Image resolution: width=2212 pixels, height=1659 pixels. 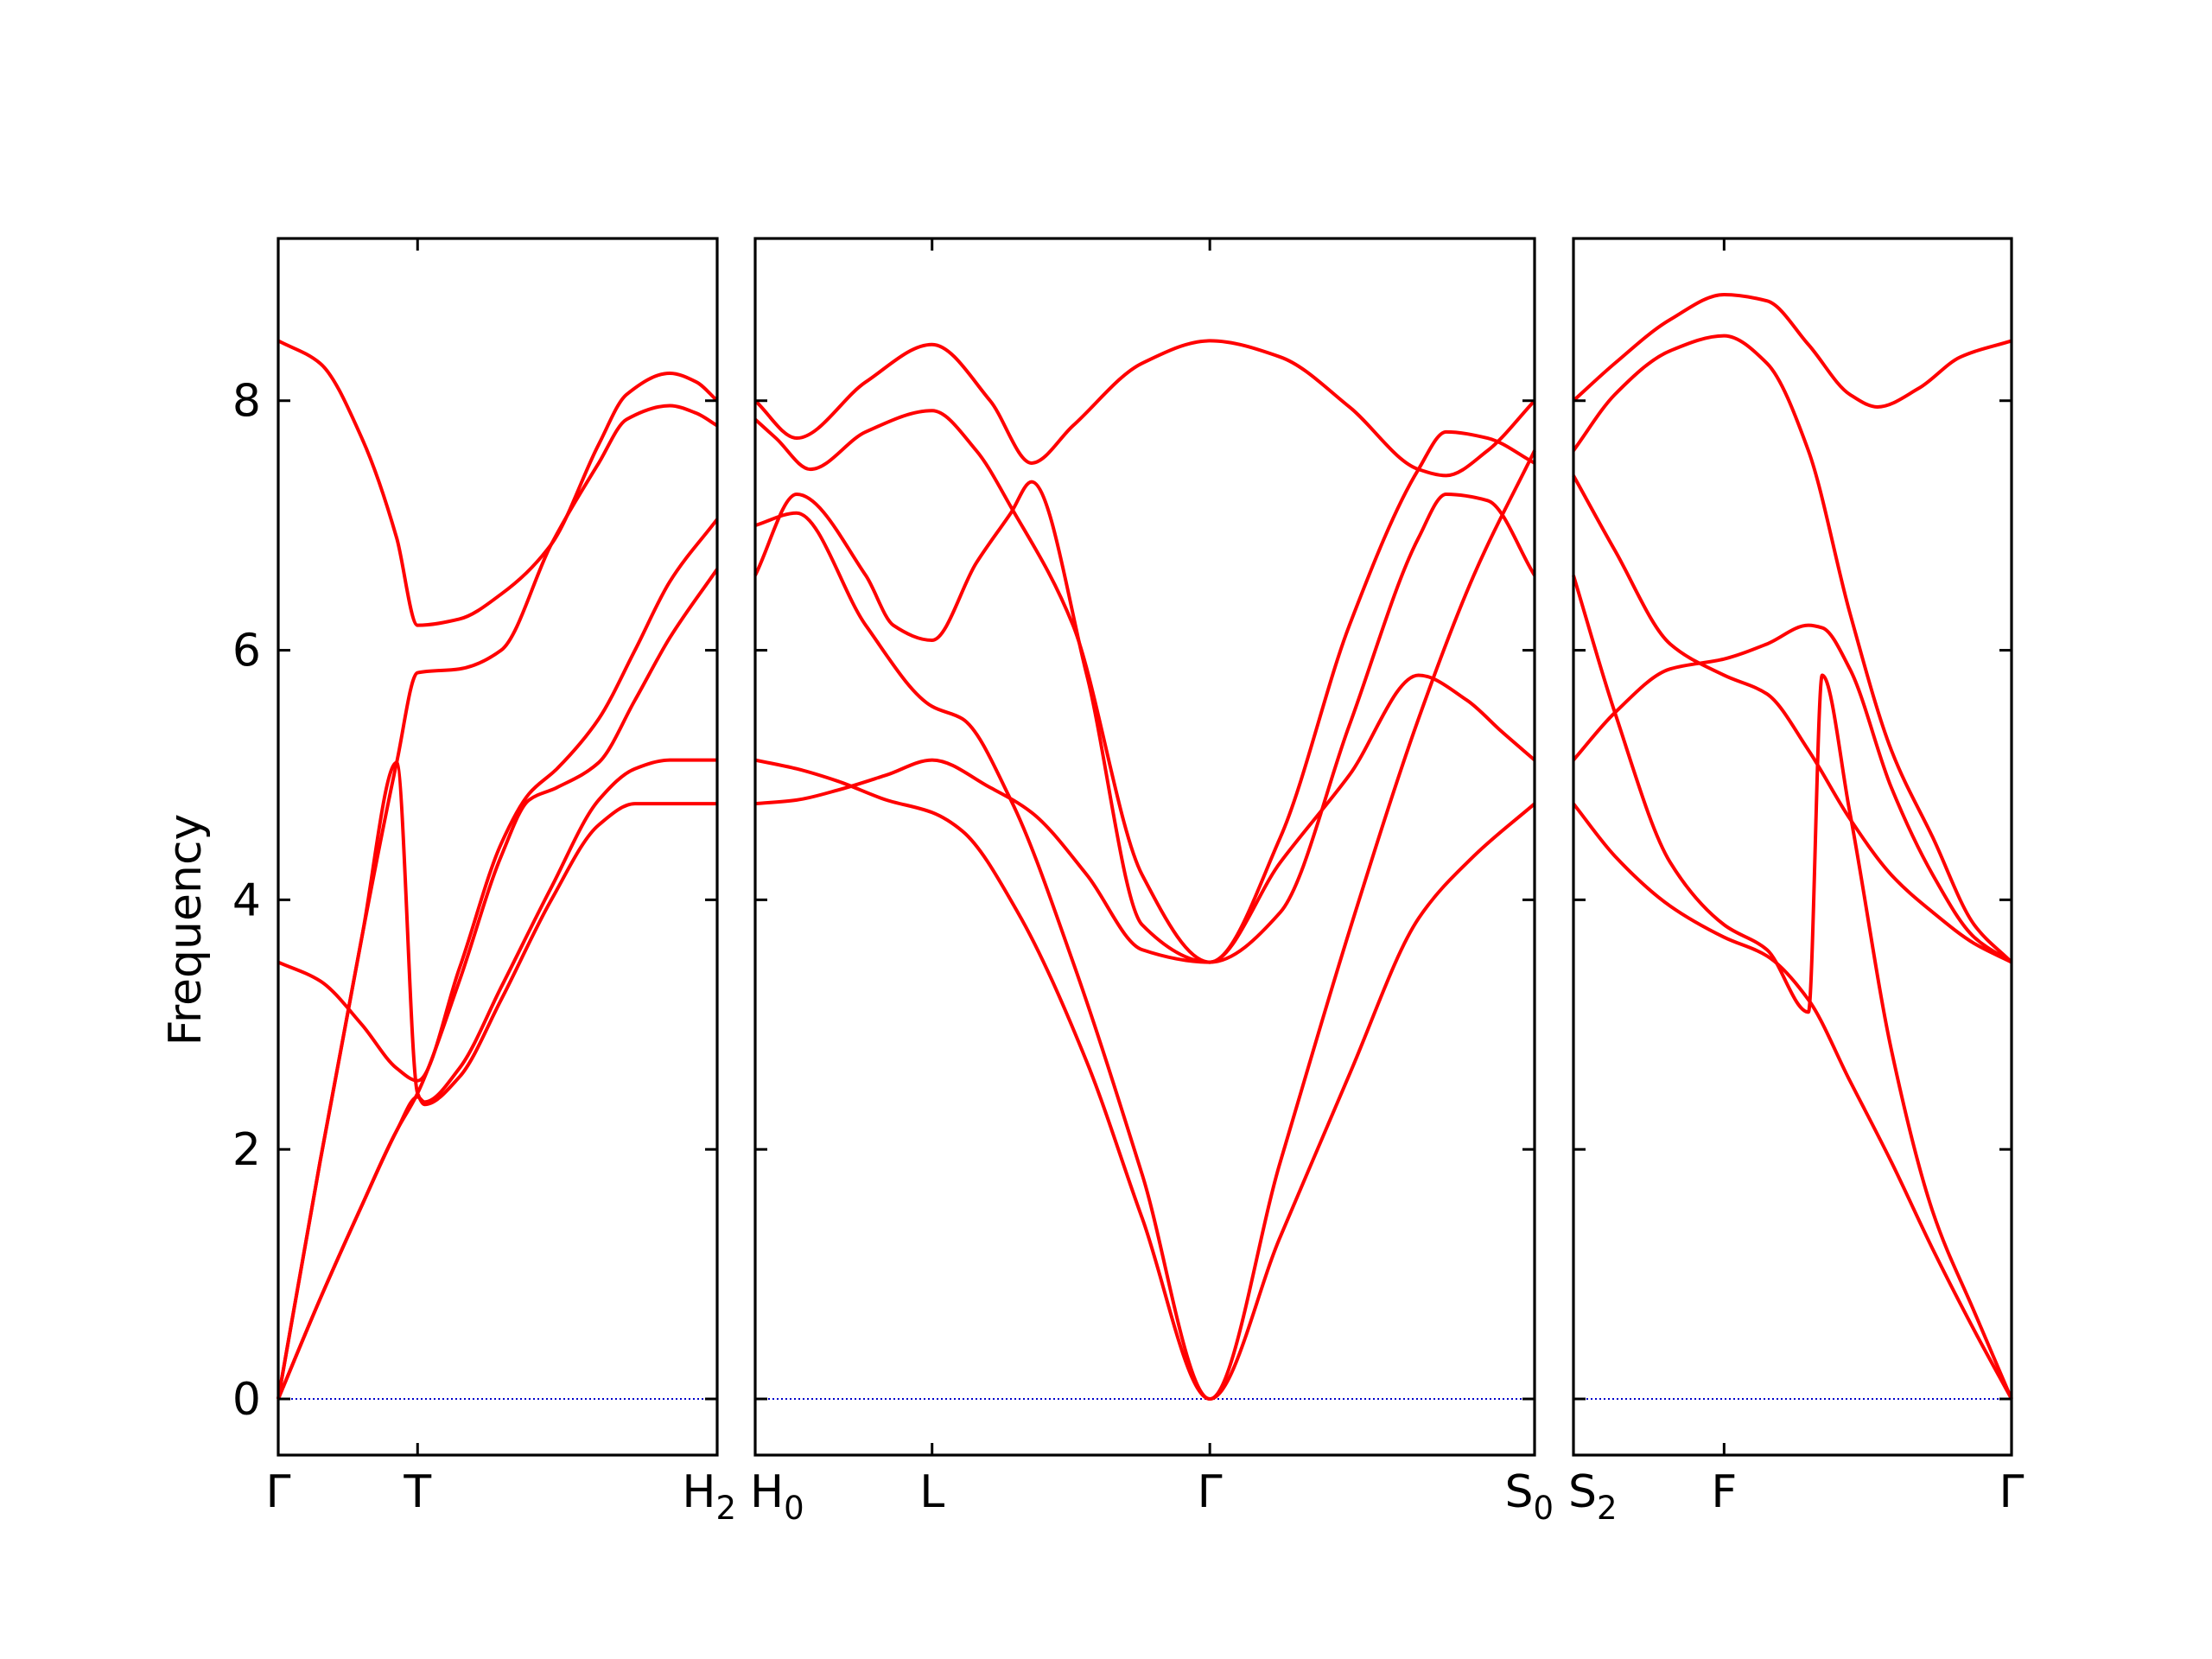 I want to click on x-tick-label: L, so click(x=932, y=1492).